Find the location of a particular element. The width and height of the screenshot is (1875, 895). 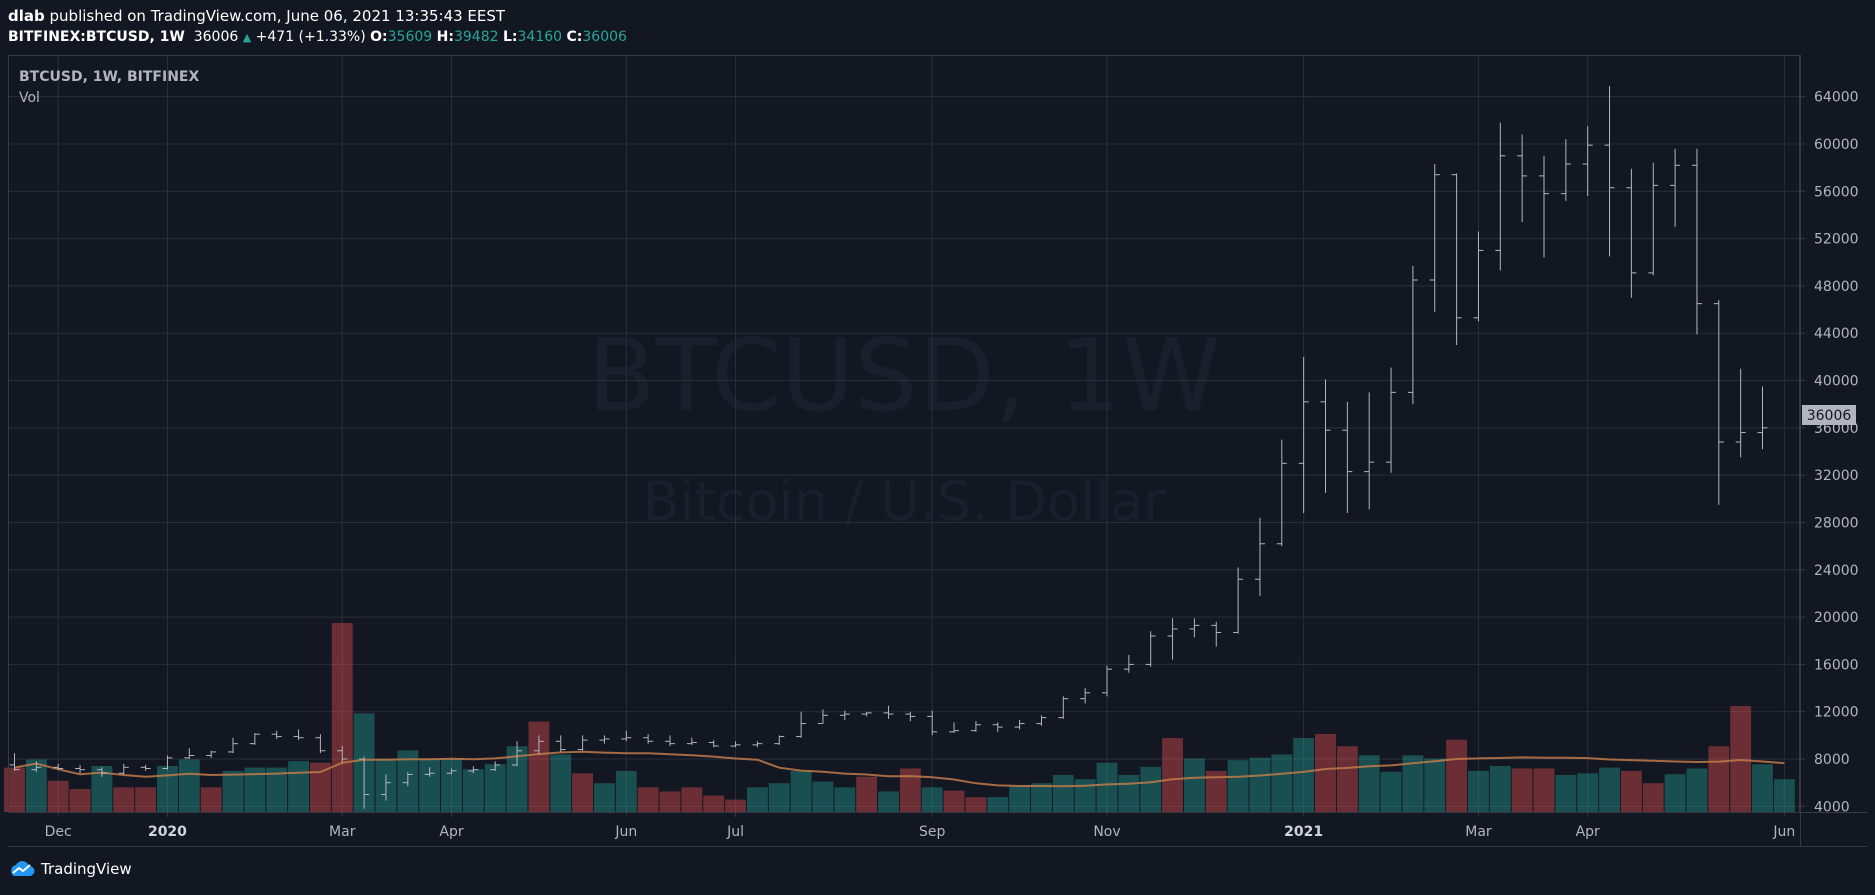

price-tick-label: 52000 is located at coordinates (1836, 240).